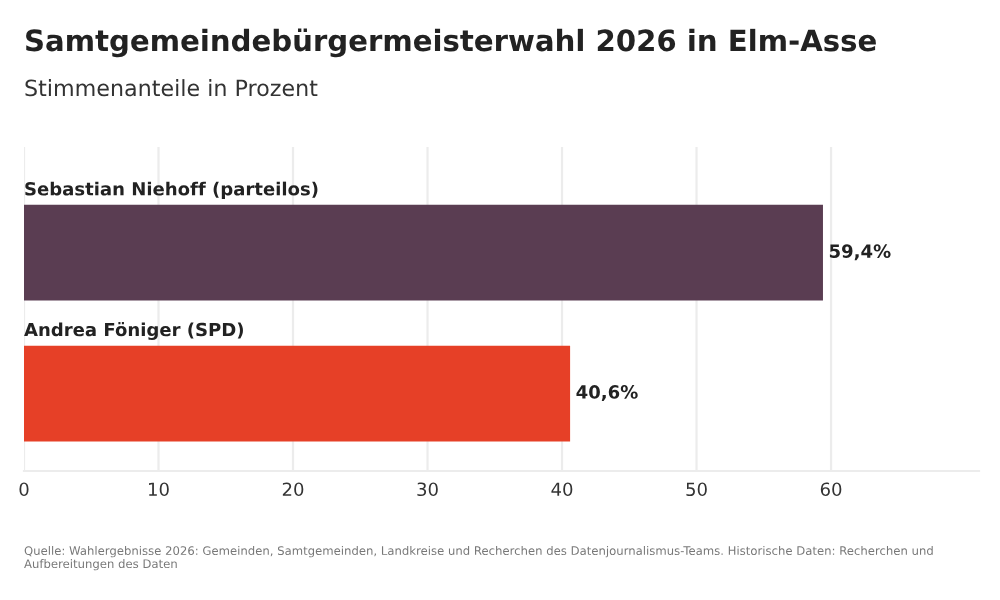  What do you see at coordinates (607, 393) in the screenshot?
I see `data-label: 40,6%` at bounding box center [607, 393].